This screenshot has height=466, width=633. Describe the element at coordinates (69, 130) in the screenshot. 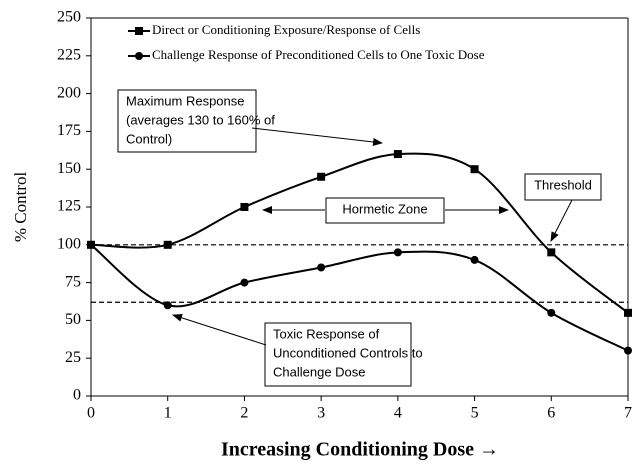

I see `y-tick-label: 175` at that location.